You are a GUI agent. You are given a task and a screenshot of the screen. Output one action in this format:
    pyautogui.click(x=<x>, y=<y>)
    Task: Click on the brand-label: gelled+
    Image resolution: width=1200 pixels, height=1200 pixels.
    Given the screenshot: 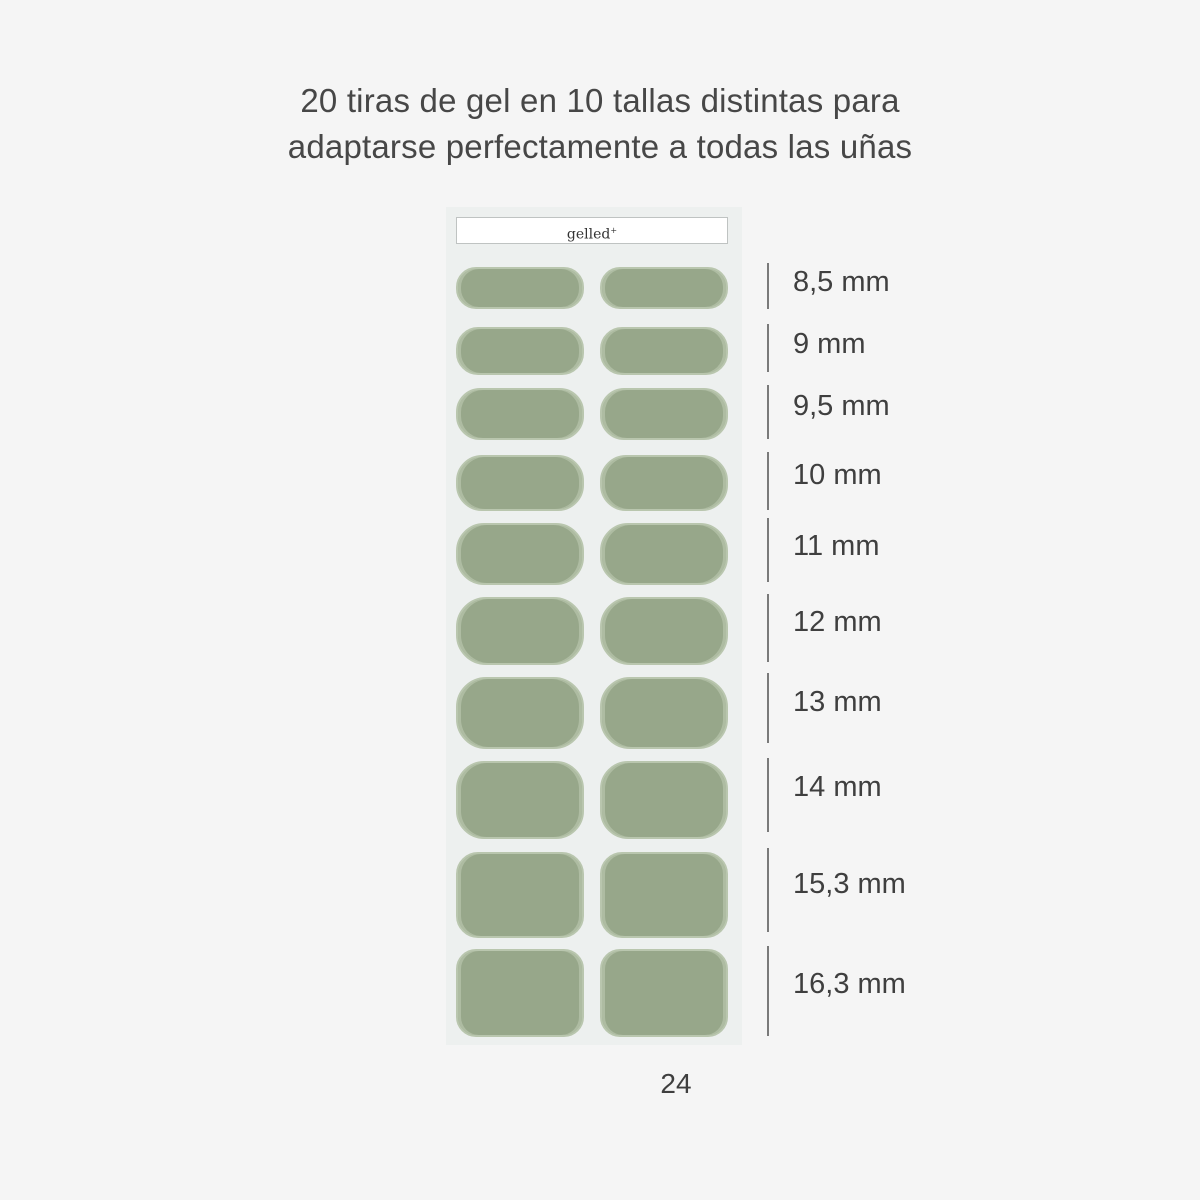 What is the action you would take?
    pyautogui.click(x=592, y=230)
    